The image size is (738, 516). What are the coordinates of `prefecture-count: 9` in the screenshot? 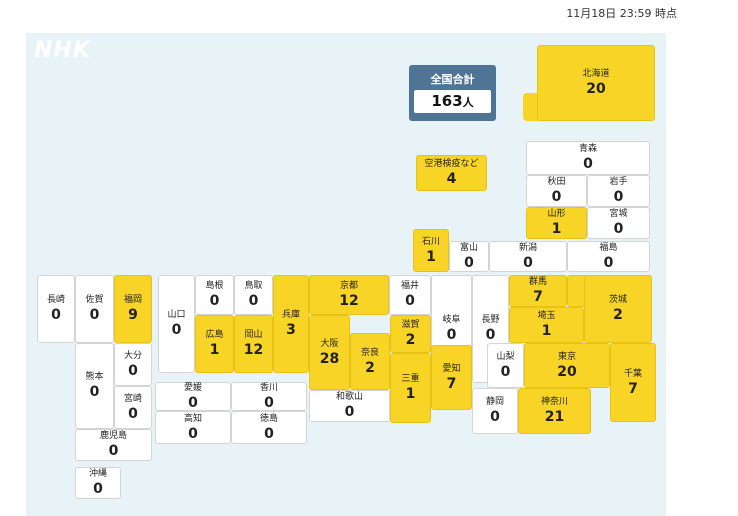 It's located at (133, 315).